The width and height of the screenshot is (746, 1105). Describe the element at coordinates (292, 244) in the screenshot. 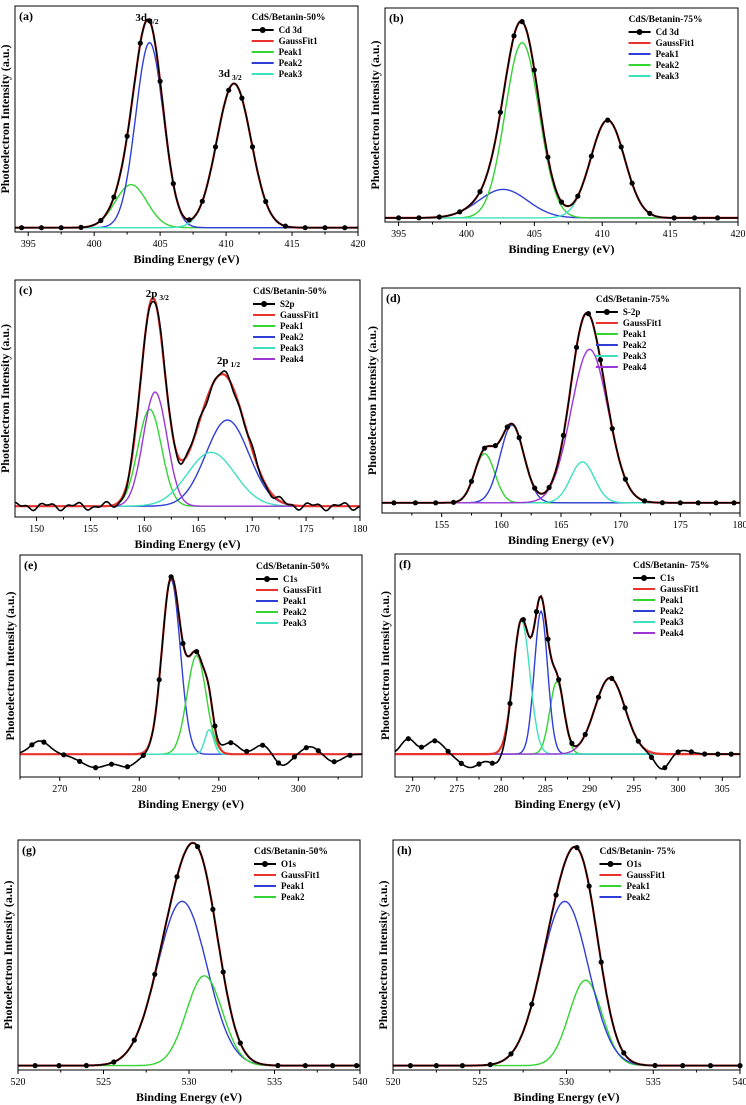

I see `x-tick-label: 415` at that location.